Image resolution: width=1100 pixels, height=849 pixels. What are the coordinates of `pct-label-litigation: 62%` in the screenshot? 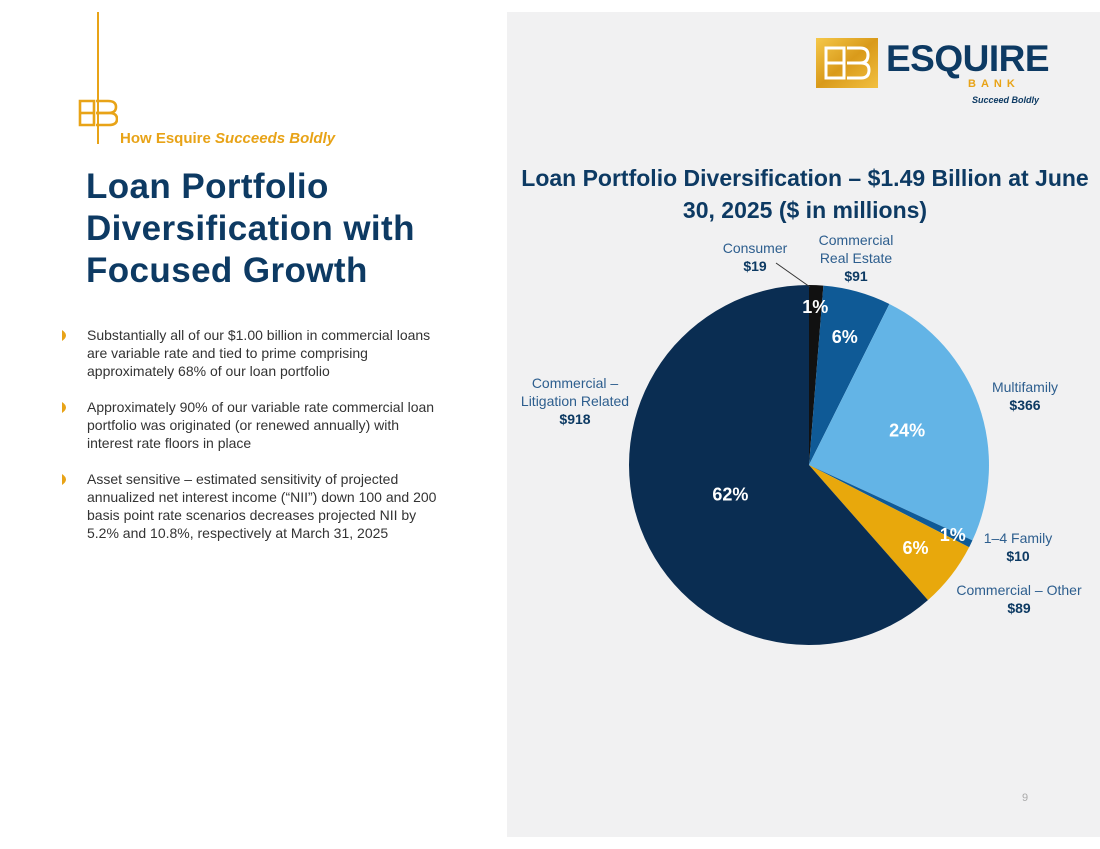 It's located at (730, 495).